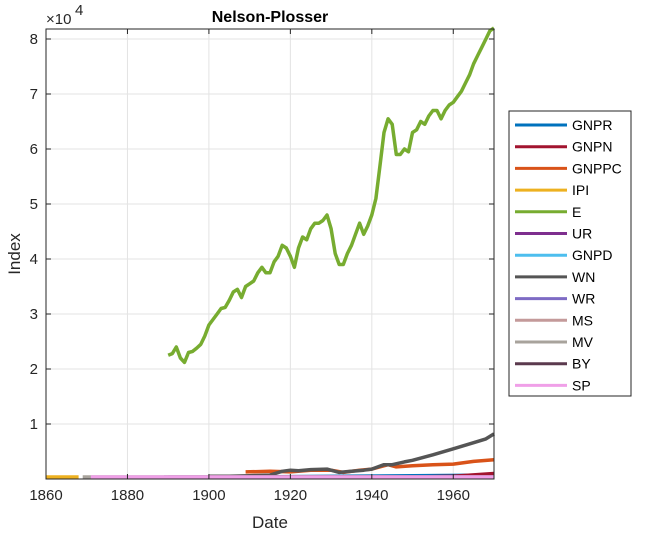 The width and height of the screenshot is (650, 541). Describe the element at coordinates (592, 147) in the screenshot. I see `legend-label: GNPN` at that location.